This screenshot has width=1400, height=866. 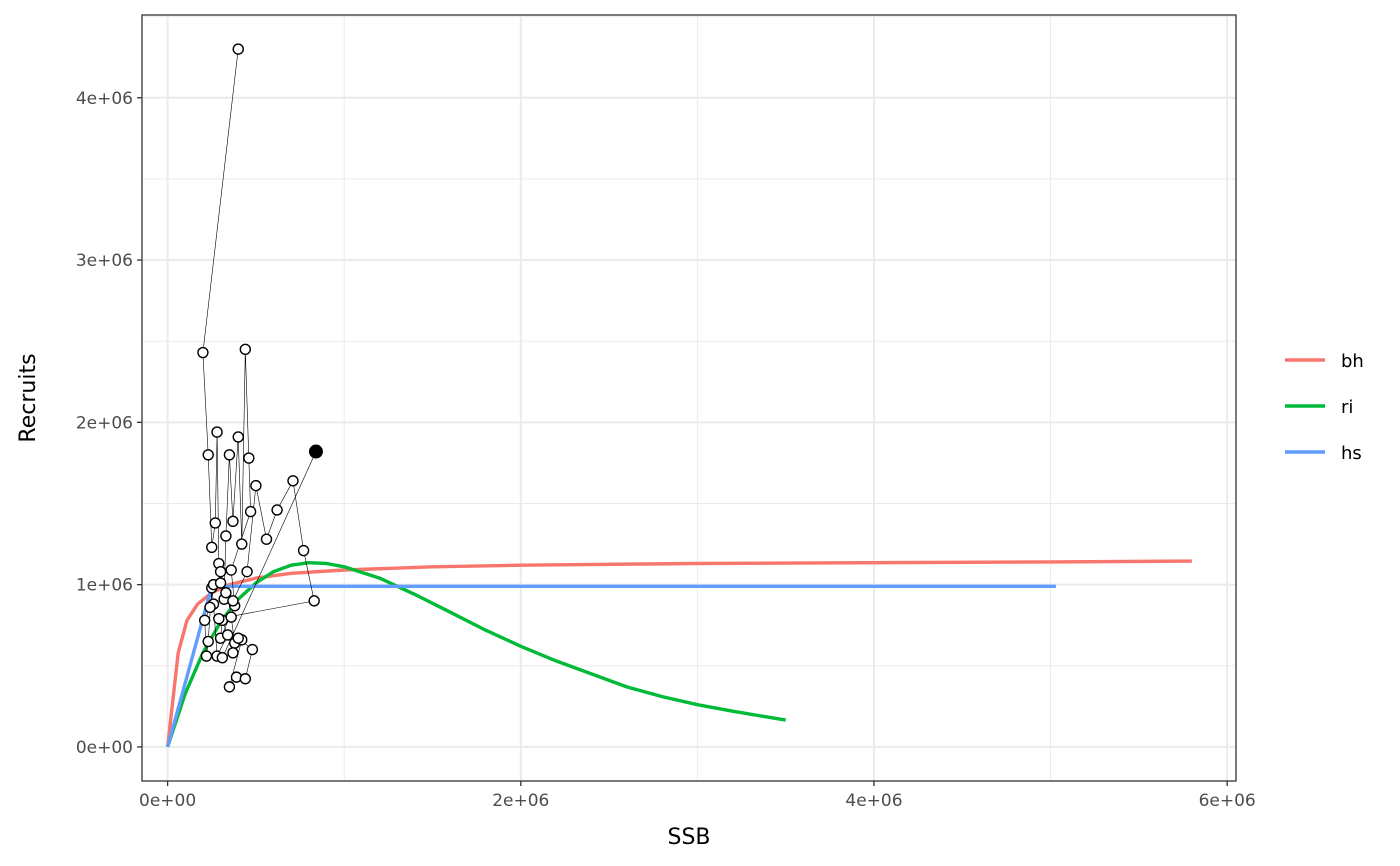 I want to click on legend-item-ri: ri, so click(x=1319, y=407).